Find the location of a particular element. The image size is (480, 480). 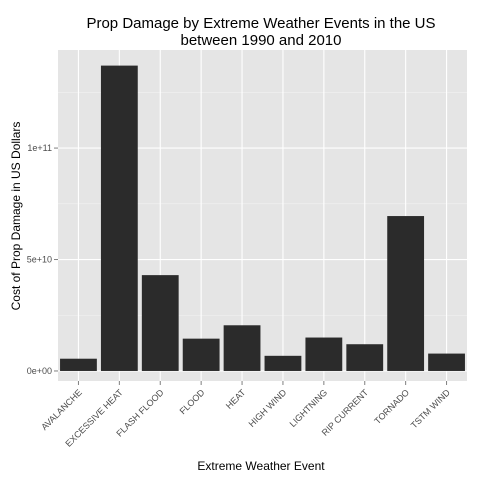

bar-high-wind is located at coordinates (283, 363).